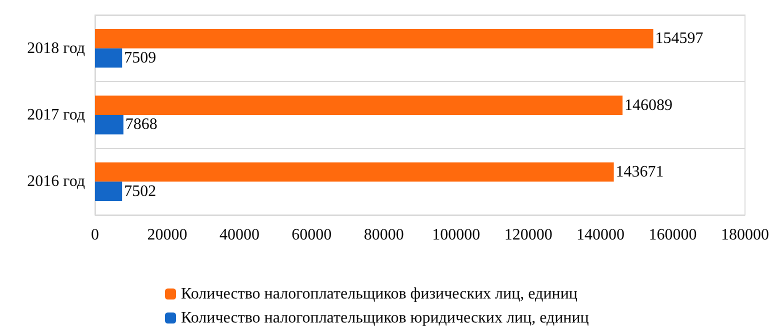  I want to click on x-tick-label: 60000, so click(312, 235).